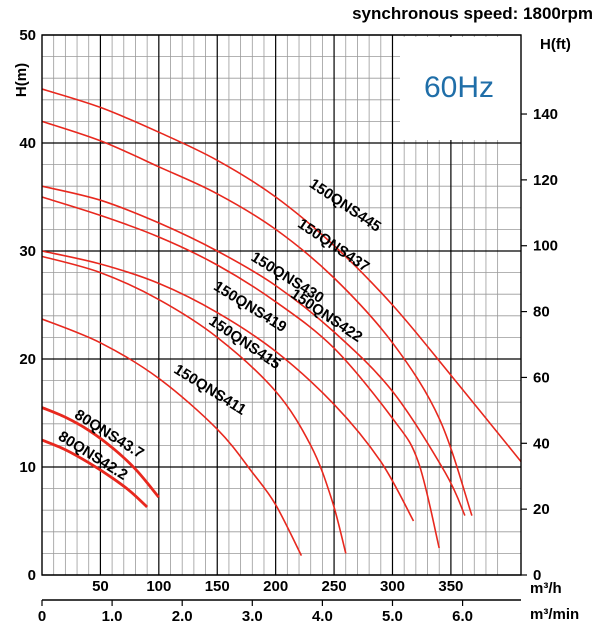 The height and width of the screenshot is (630, 603). What do you see at coordinates (545, 180) in the screenshot?
I see `y2-tick-label: 120` at bounding box center [545, 180].